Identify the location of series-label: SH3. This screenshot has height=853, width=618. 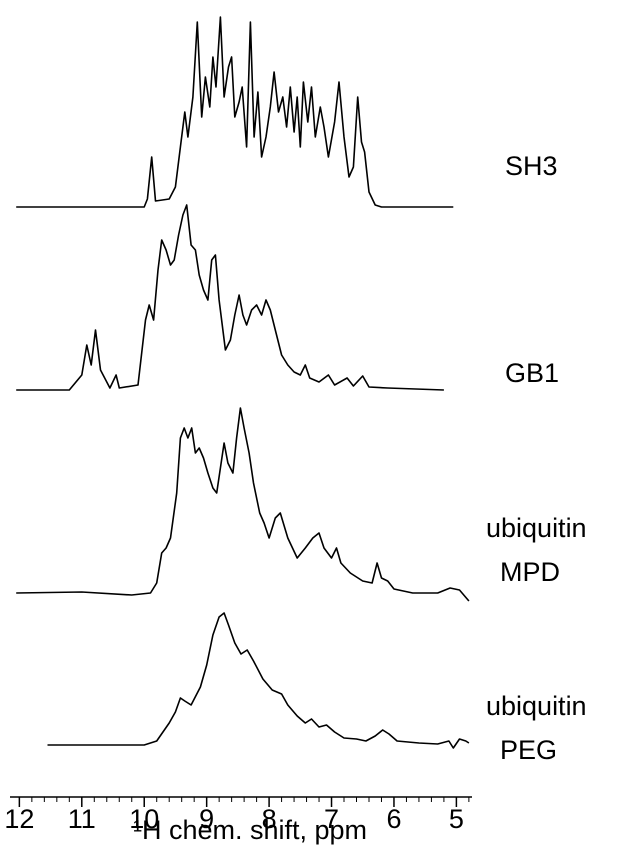
(531, 166).